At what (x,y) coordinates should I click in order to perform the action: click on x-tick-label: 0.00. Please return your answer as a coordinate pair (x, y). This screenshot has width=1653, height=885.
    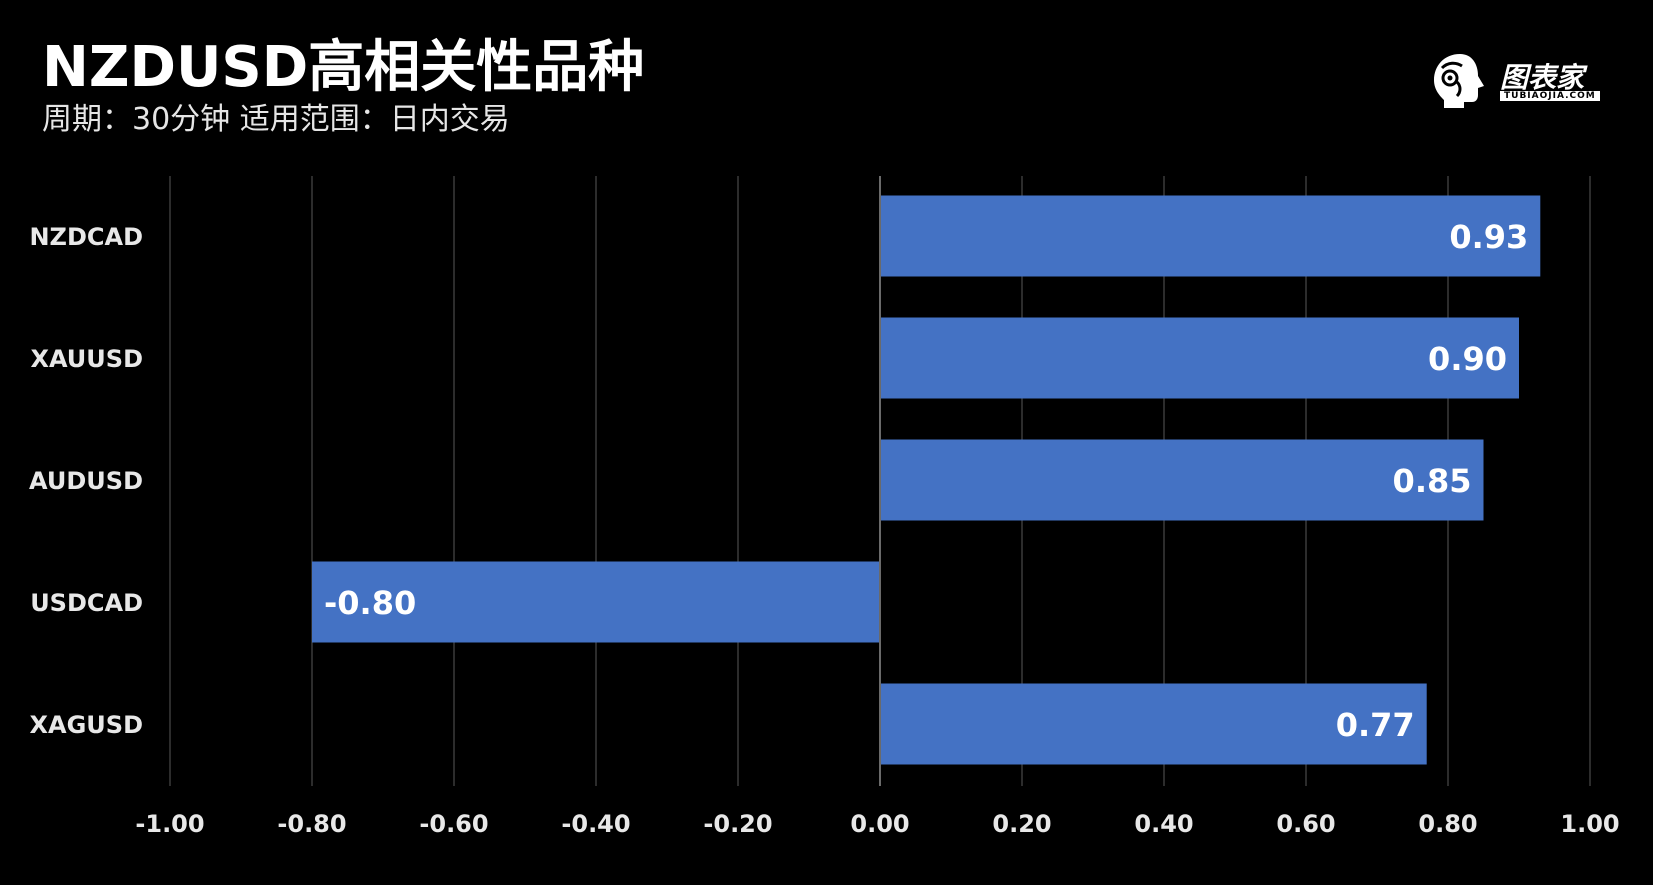
    Looking at the image, I should click on (879, 824).